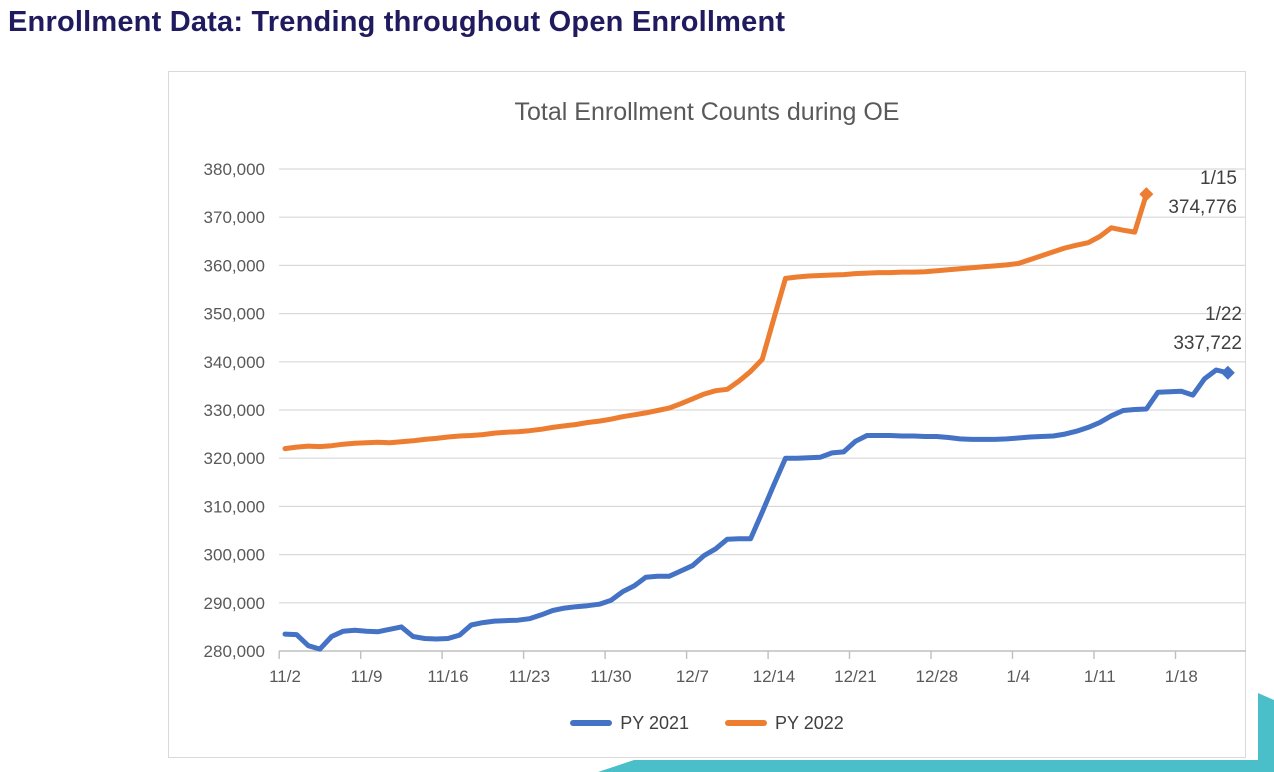 This screenshot has height=772, width=1274. I want to click on svg-text: 340,000, so click(234, 362).